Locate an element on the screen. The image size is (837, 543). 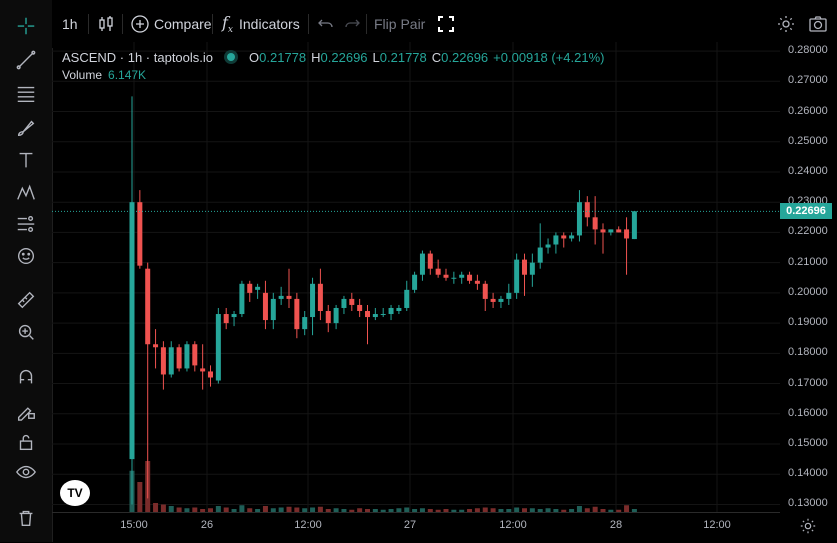
flip-pair-button: Flip Pair is located at coordinates (400, 24).